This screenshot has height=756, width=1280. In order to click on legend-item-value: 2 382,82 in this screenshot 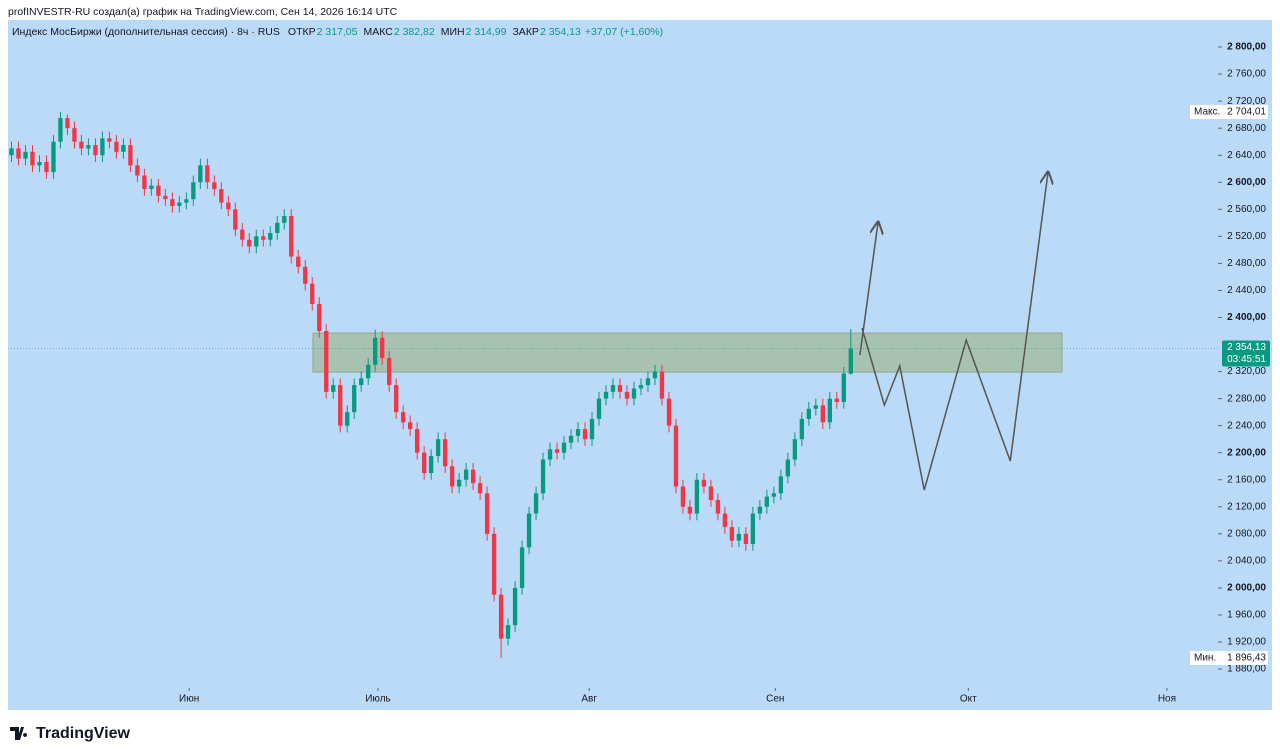, I will do `click(414, 32)`.